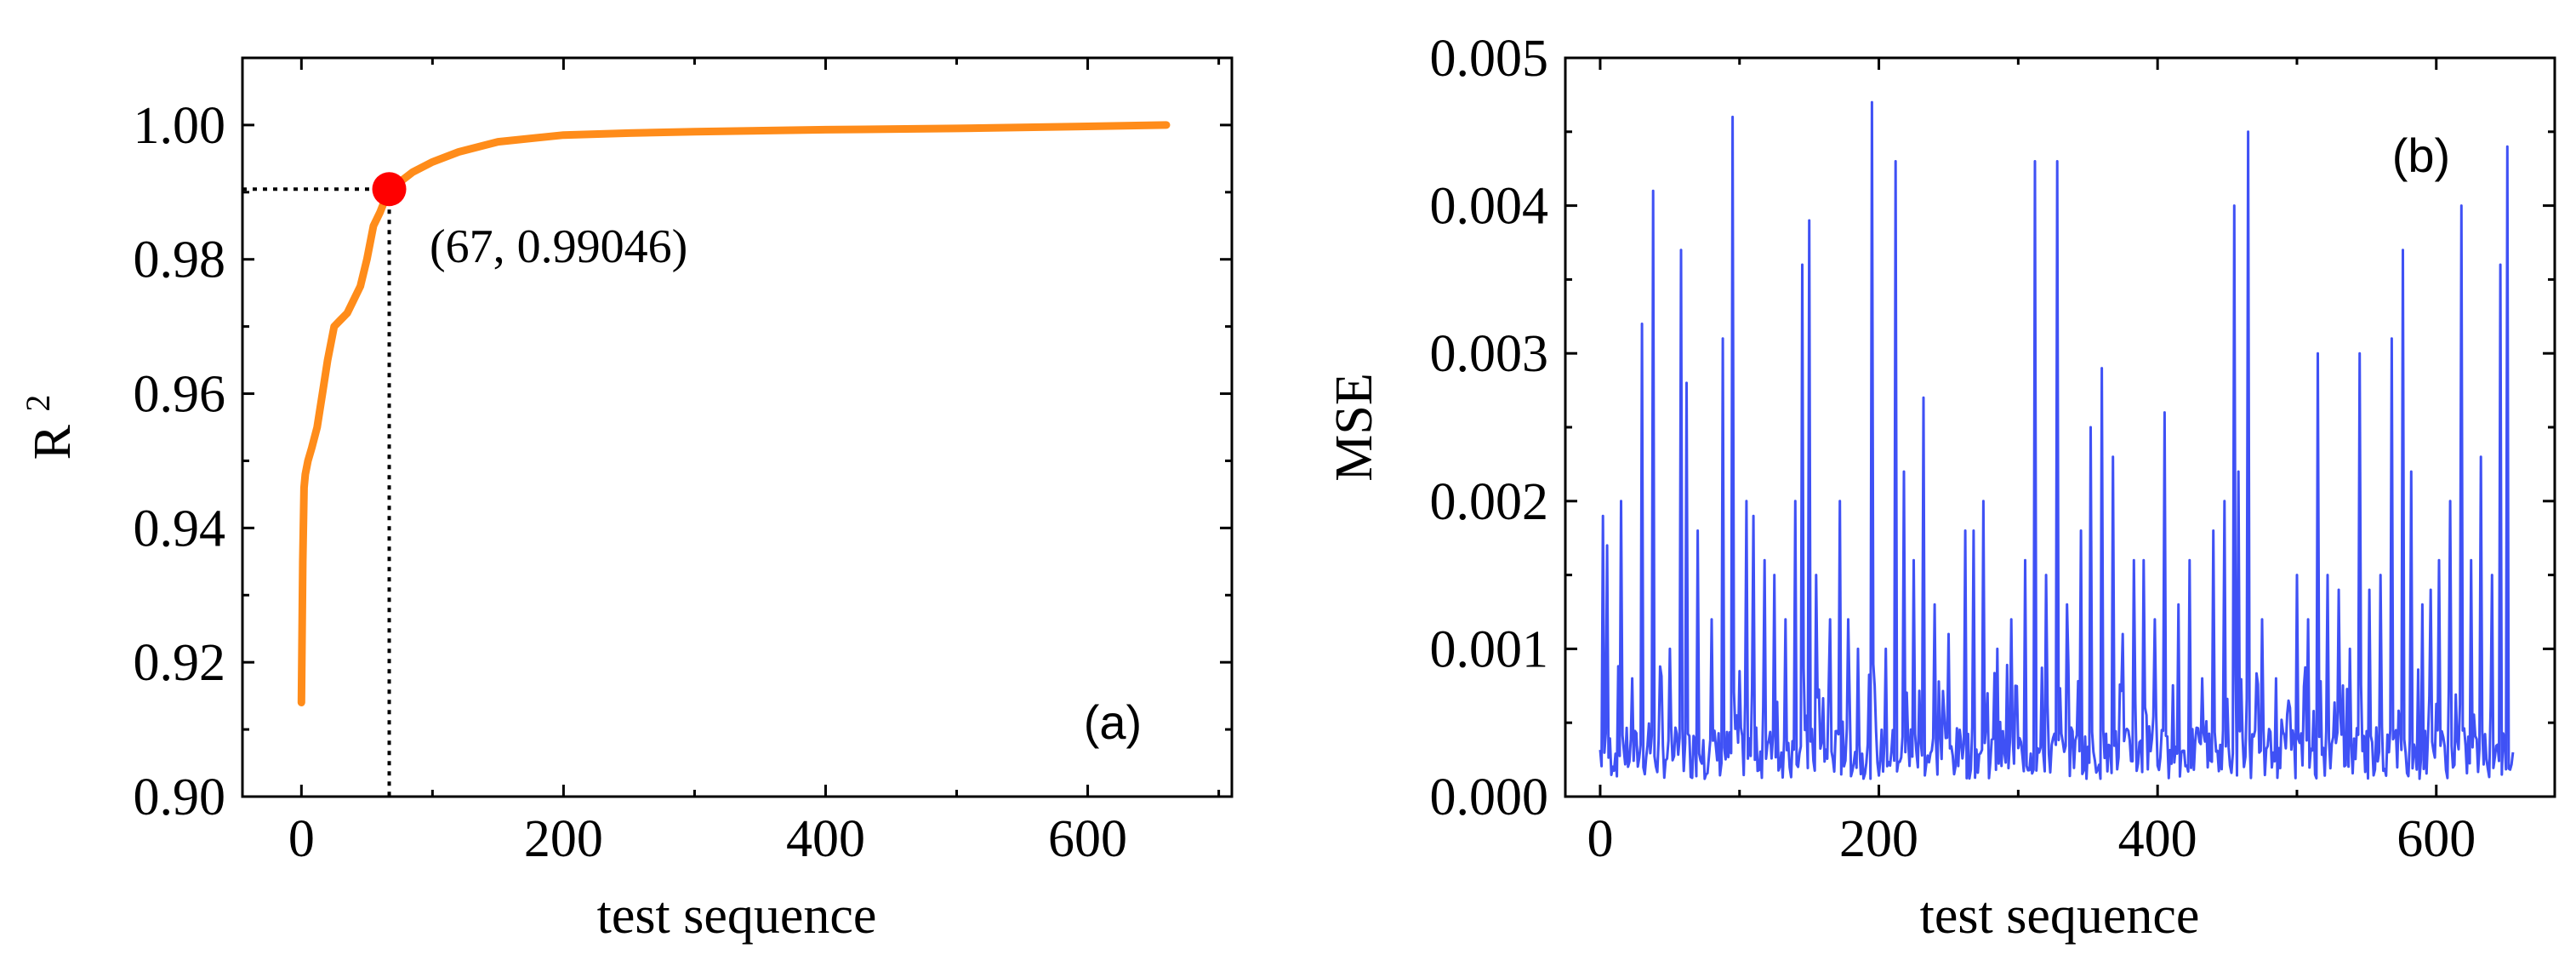 The image size is (2576, 960). What do you see at coordinates (180, 529) in the screenshot?
I see `panel-a-y-tick-label: 0.94` at bounding box center [180, 529].